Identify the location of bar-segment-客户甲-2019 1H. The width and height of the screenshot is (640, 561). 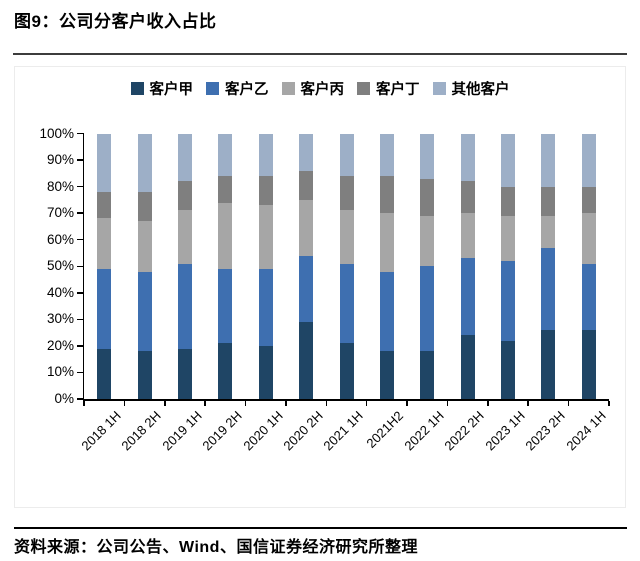
(184, 373).